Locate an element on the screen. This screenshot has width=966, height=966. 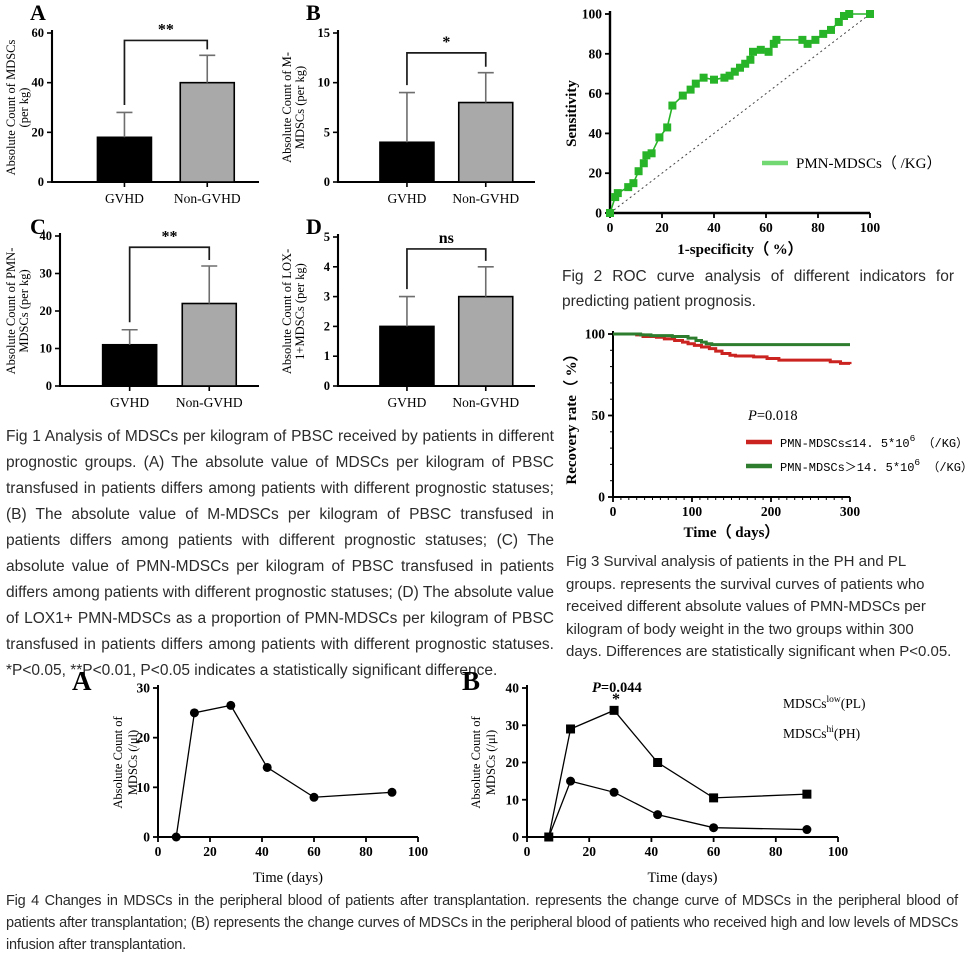
series-MDSCs is located at coordinates (284, 771).